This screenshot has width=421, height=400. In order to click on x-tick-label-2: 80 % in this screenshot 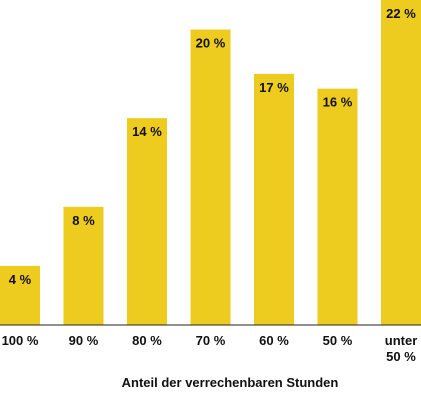, I will do `click(147, 340)`.